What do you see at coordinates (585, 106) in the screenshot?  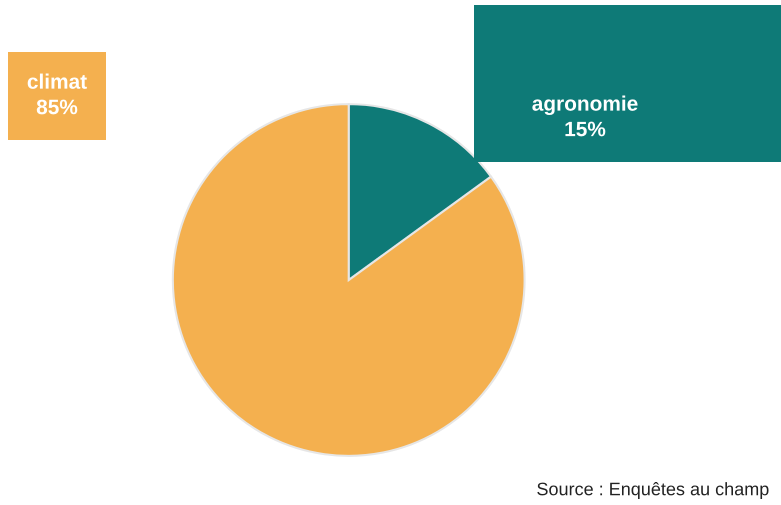 I see `slice-label: agronomie` at bounding box center [585, 106].